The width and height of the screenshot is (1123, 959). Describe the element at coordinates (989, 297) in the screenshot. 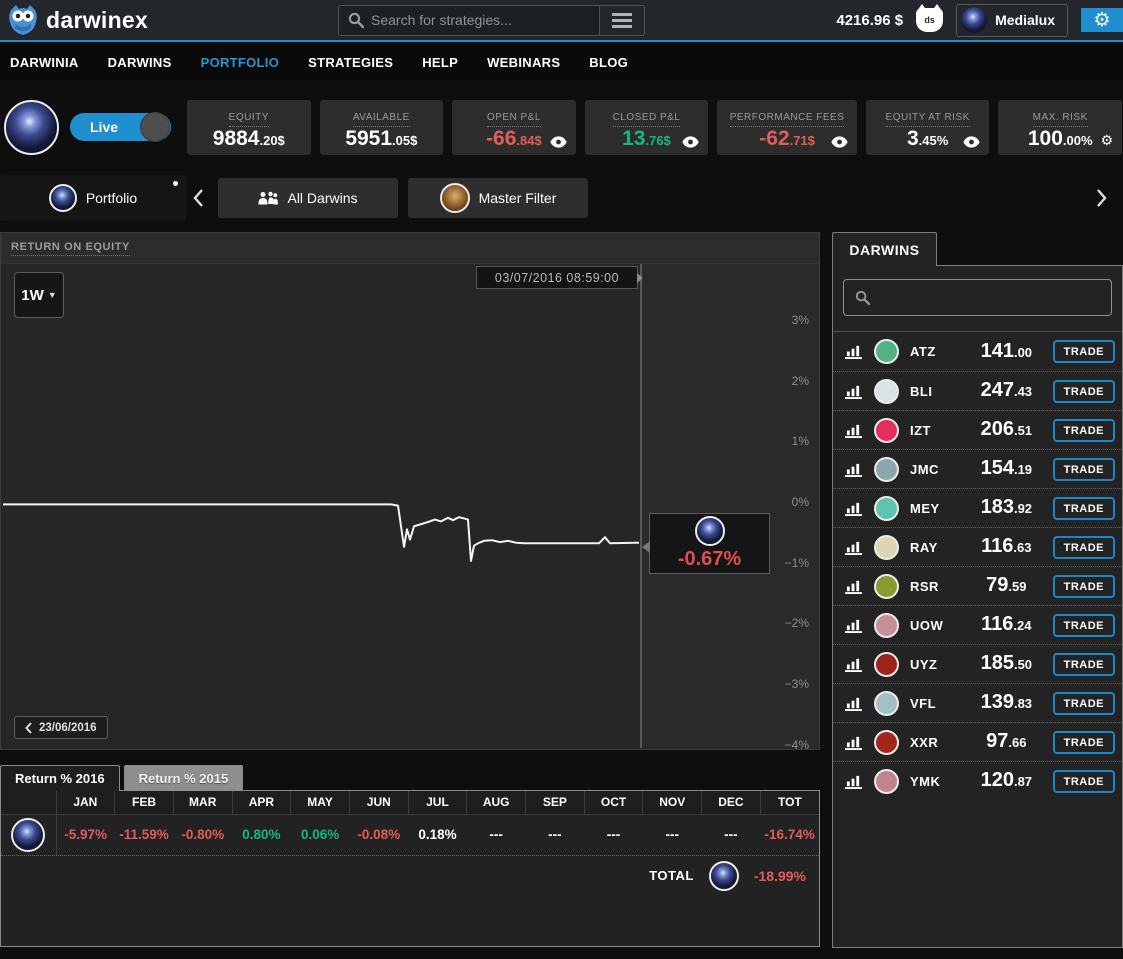

I see `darwins-search-input` at that location.